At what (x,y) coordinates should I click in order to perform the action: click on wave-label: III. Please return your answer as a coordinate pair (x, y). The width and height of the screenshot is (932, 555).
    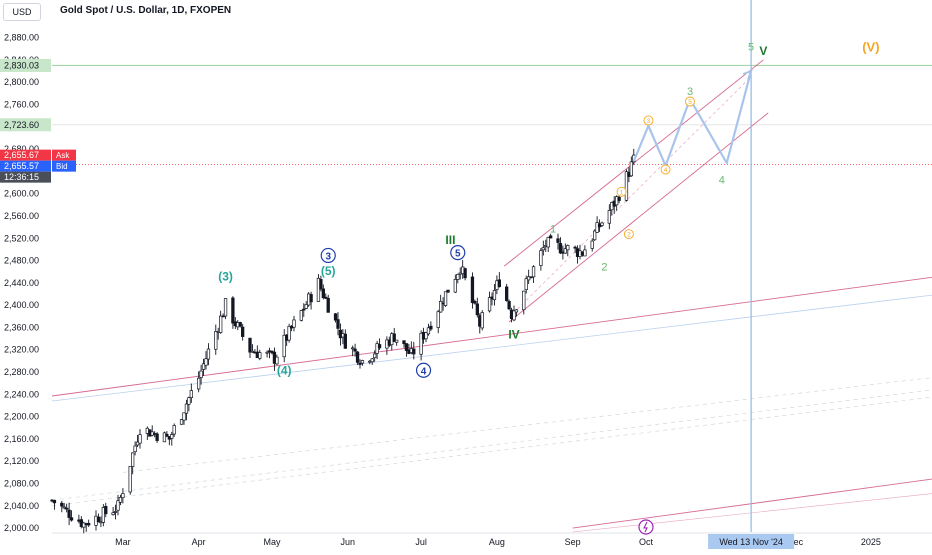
    Looking at the image, I should click on (450, 240).